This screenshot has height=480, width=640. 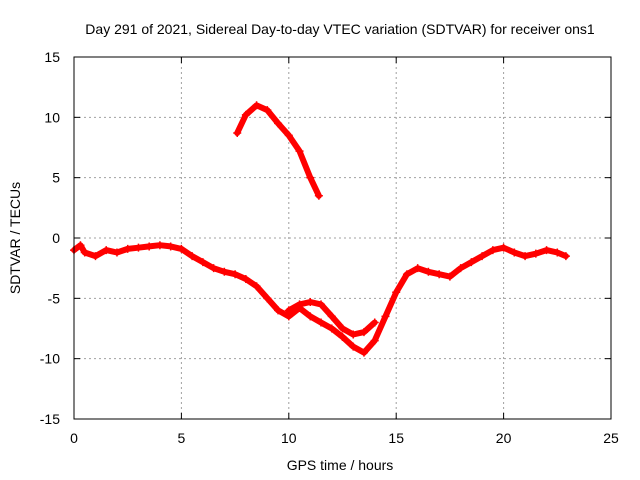 I want to click on series-line, so click(x=278, y=150).